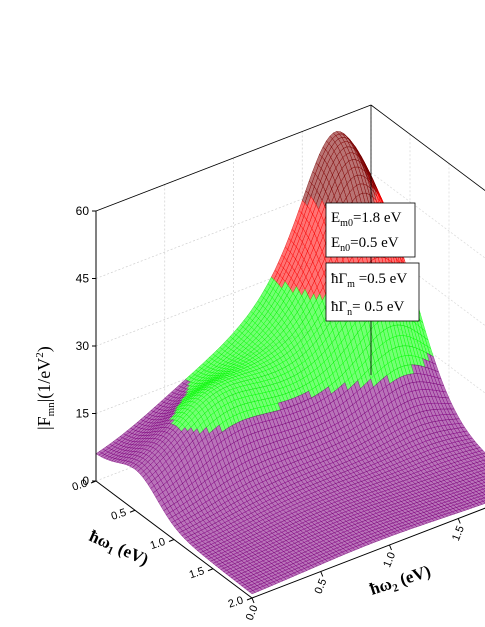 The width and height of the screenshot is (485, 627). Describe the element at coordinates (458, 533) in the screenshot. I see `y-tick-label: 1.5` at that location.